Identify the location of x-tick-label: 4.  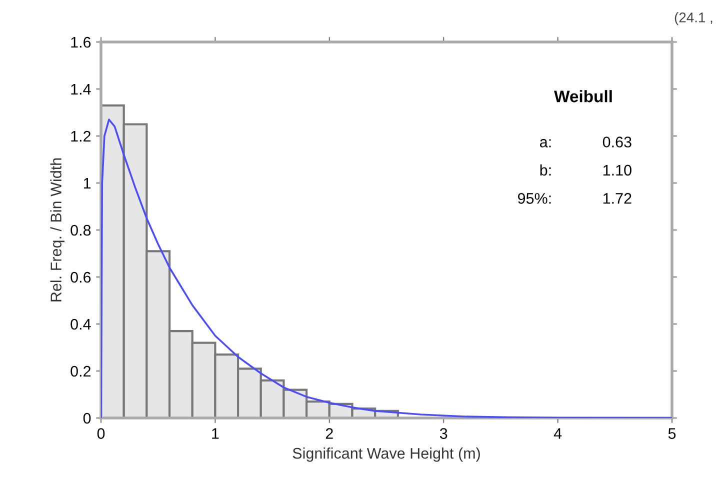
(558, 433).